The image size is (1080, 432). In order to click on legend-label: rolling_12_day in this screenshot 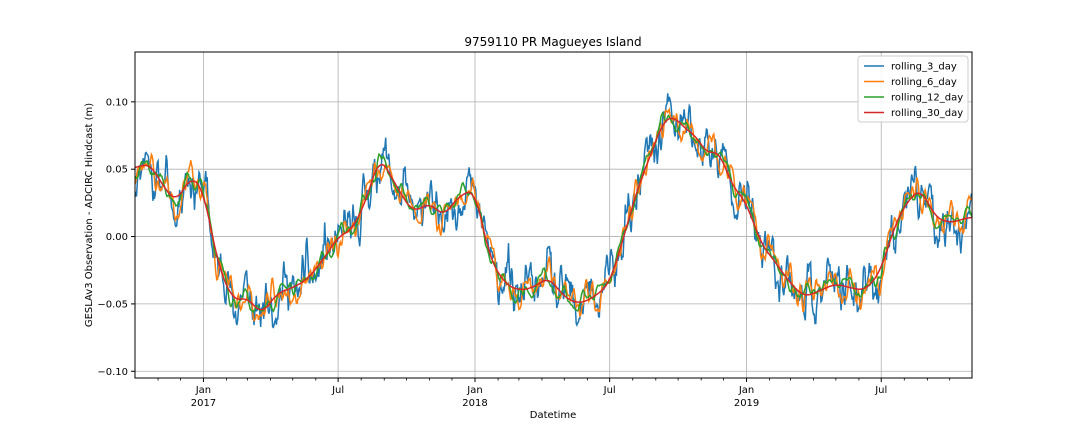, I will do `click(927, 98)`.